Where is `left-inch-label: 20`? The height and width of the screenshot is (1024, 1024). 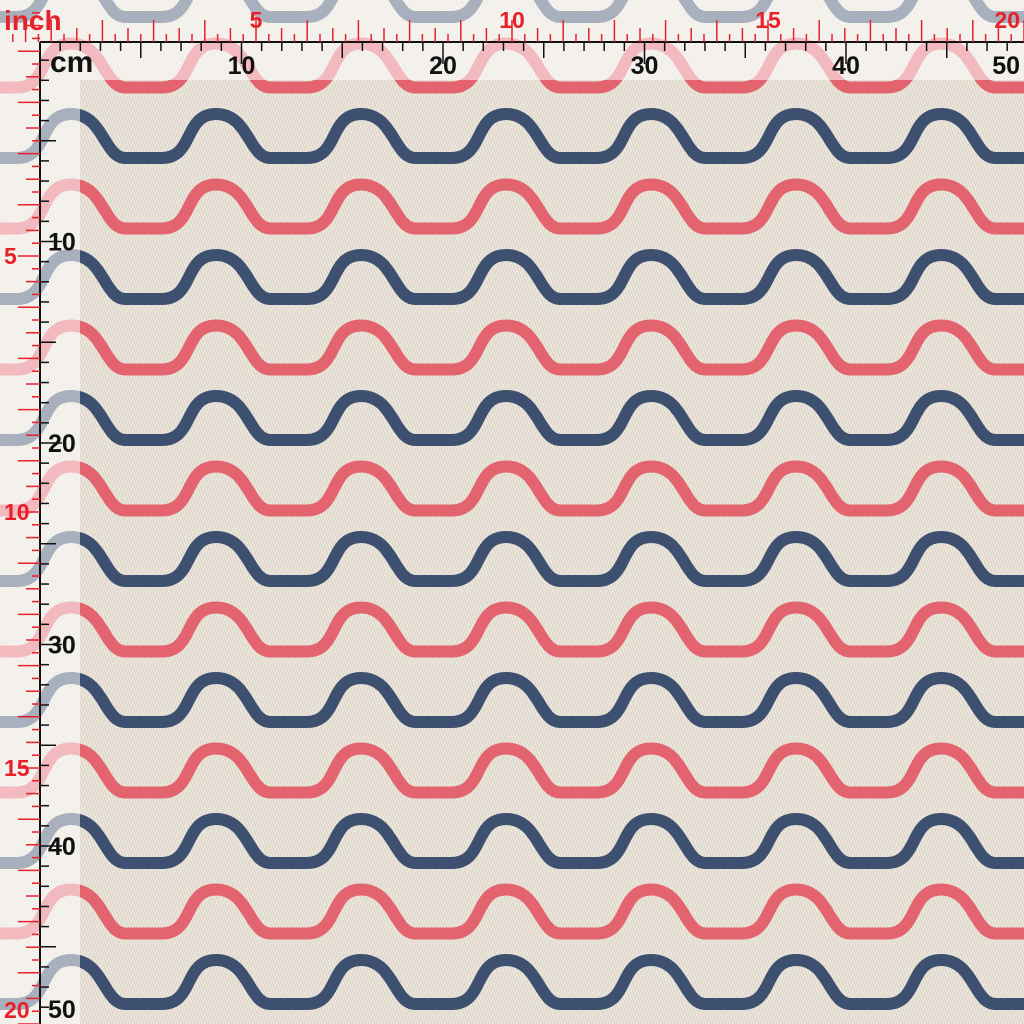
left-inch-label: 20 is located at coordinates (17, 1010).